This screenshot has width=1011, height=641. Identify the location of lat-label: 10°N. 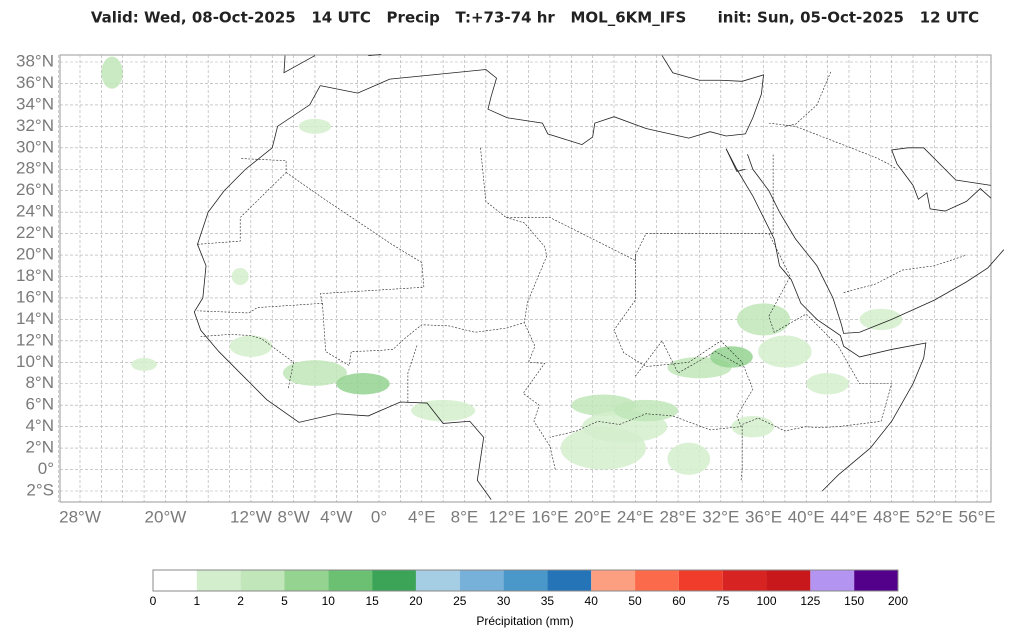
(35, 361).